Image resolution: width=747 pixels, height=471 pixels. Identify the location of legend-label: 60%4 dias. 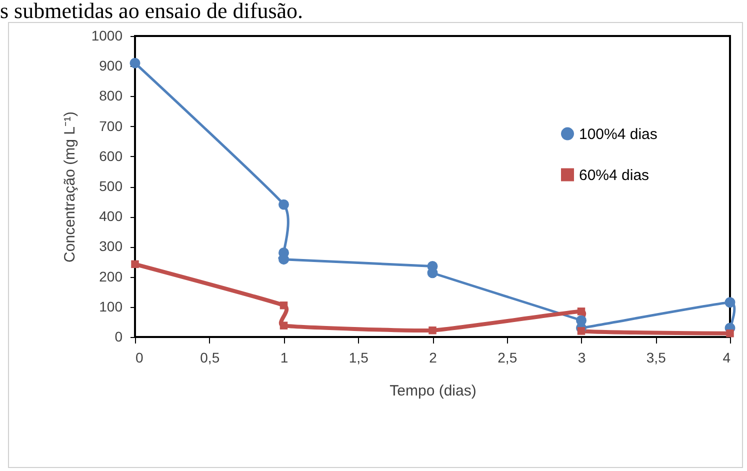
(614, 175).